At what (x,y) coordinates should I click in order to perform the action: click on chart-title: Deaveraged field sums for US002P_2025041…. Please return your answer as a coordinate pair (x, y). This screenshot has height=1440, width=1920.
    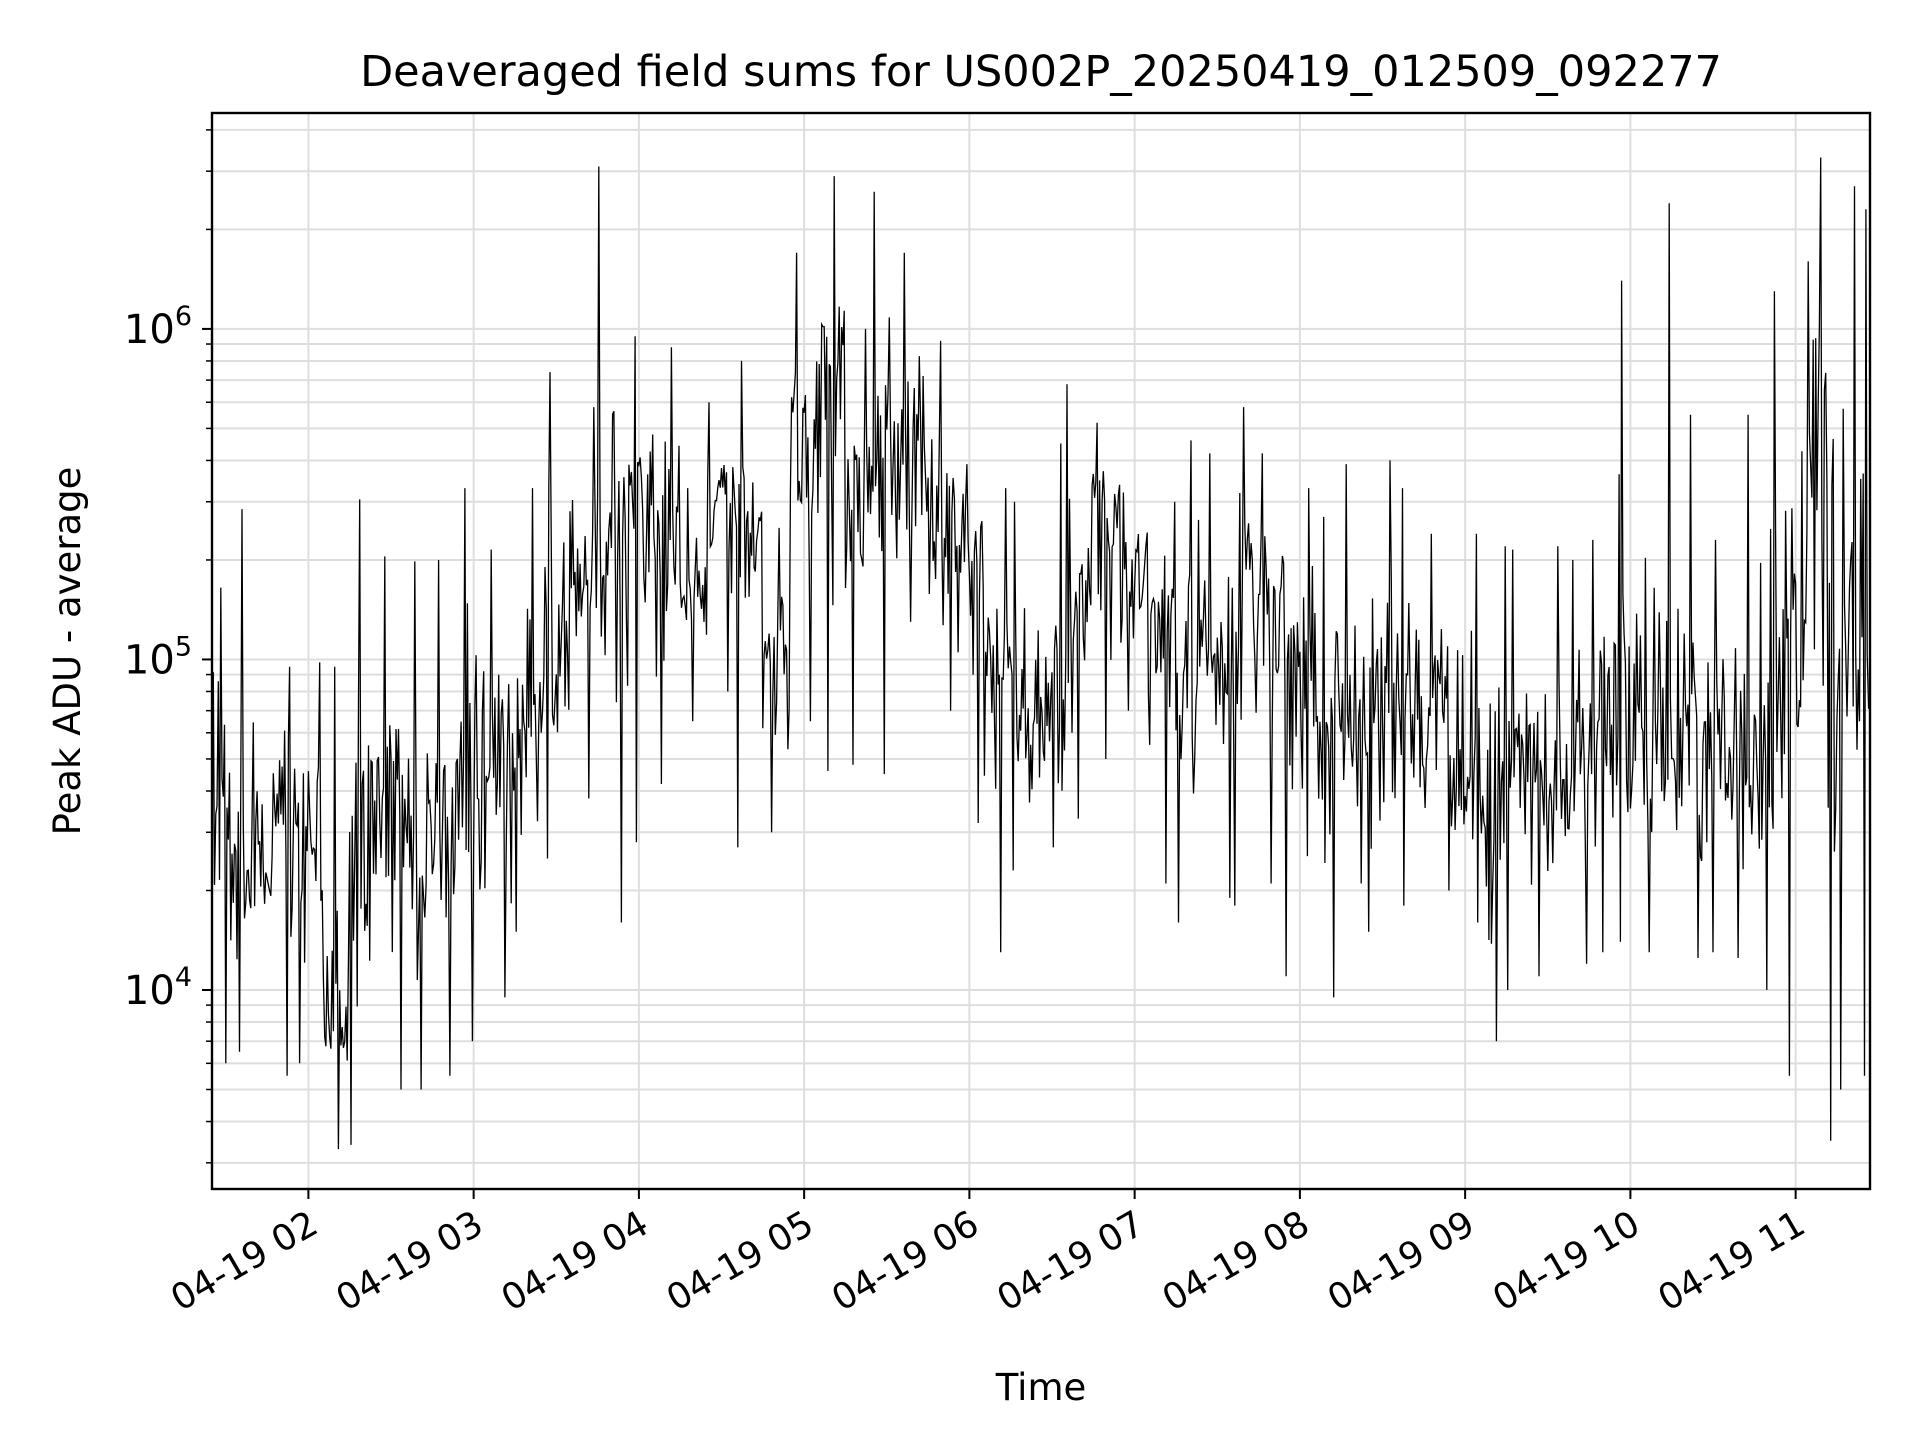
    Looking at the image, I should click on (1041, 72).